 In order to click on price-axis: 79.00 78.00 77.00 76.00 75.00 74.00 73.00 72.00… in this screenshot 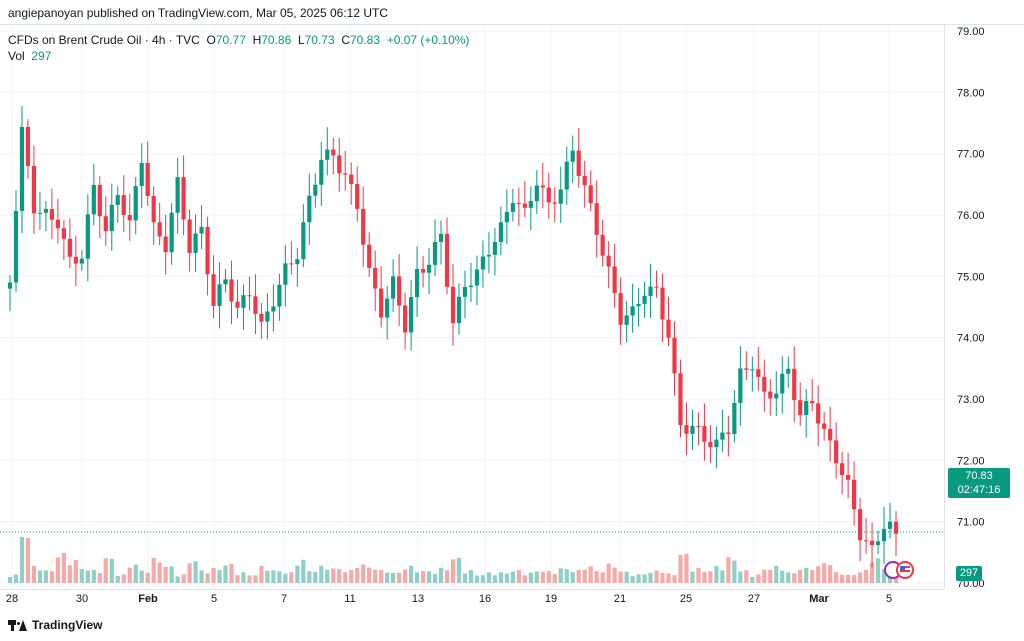, I will do `click(984, 307)`.